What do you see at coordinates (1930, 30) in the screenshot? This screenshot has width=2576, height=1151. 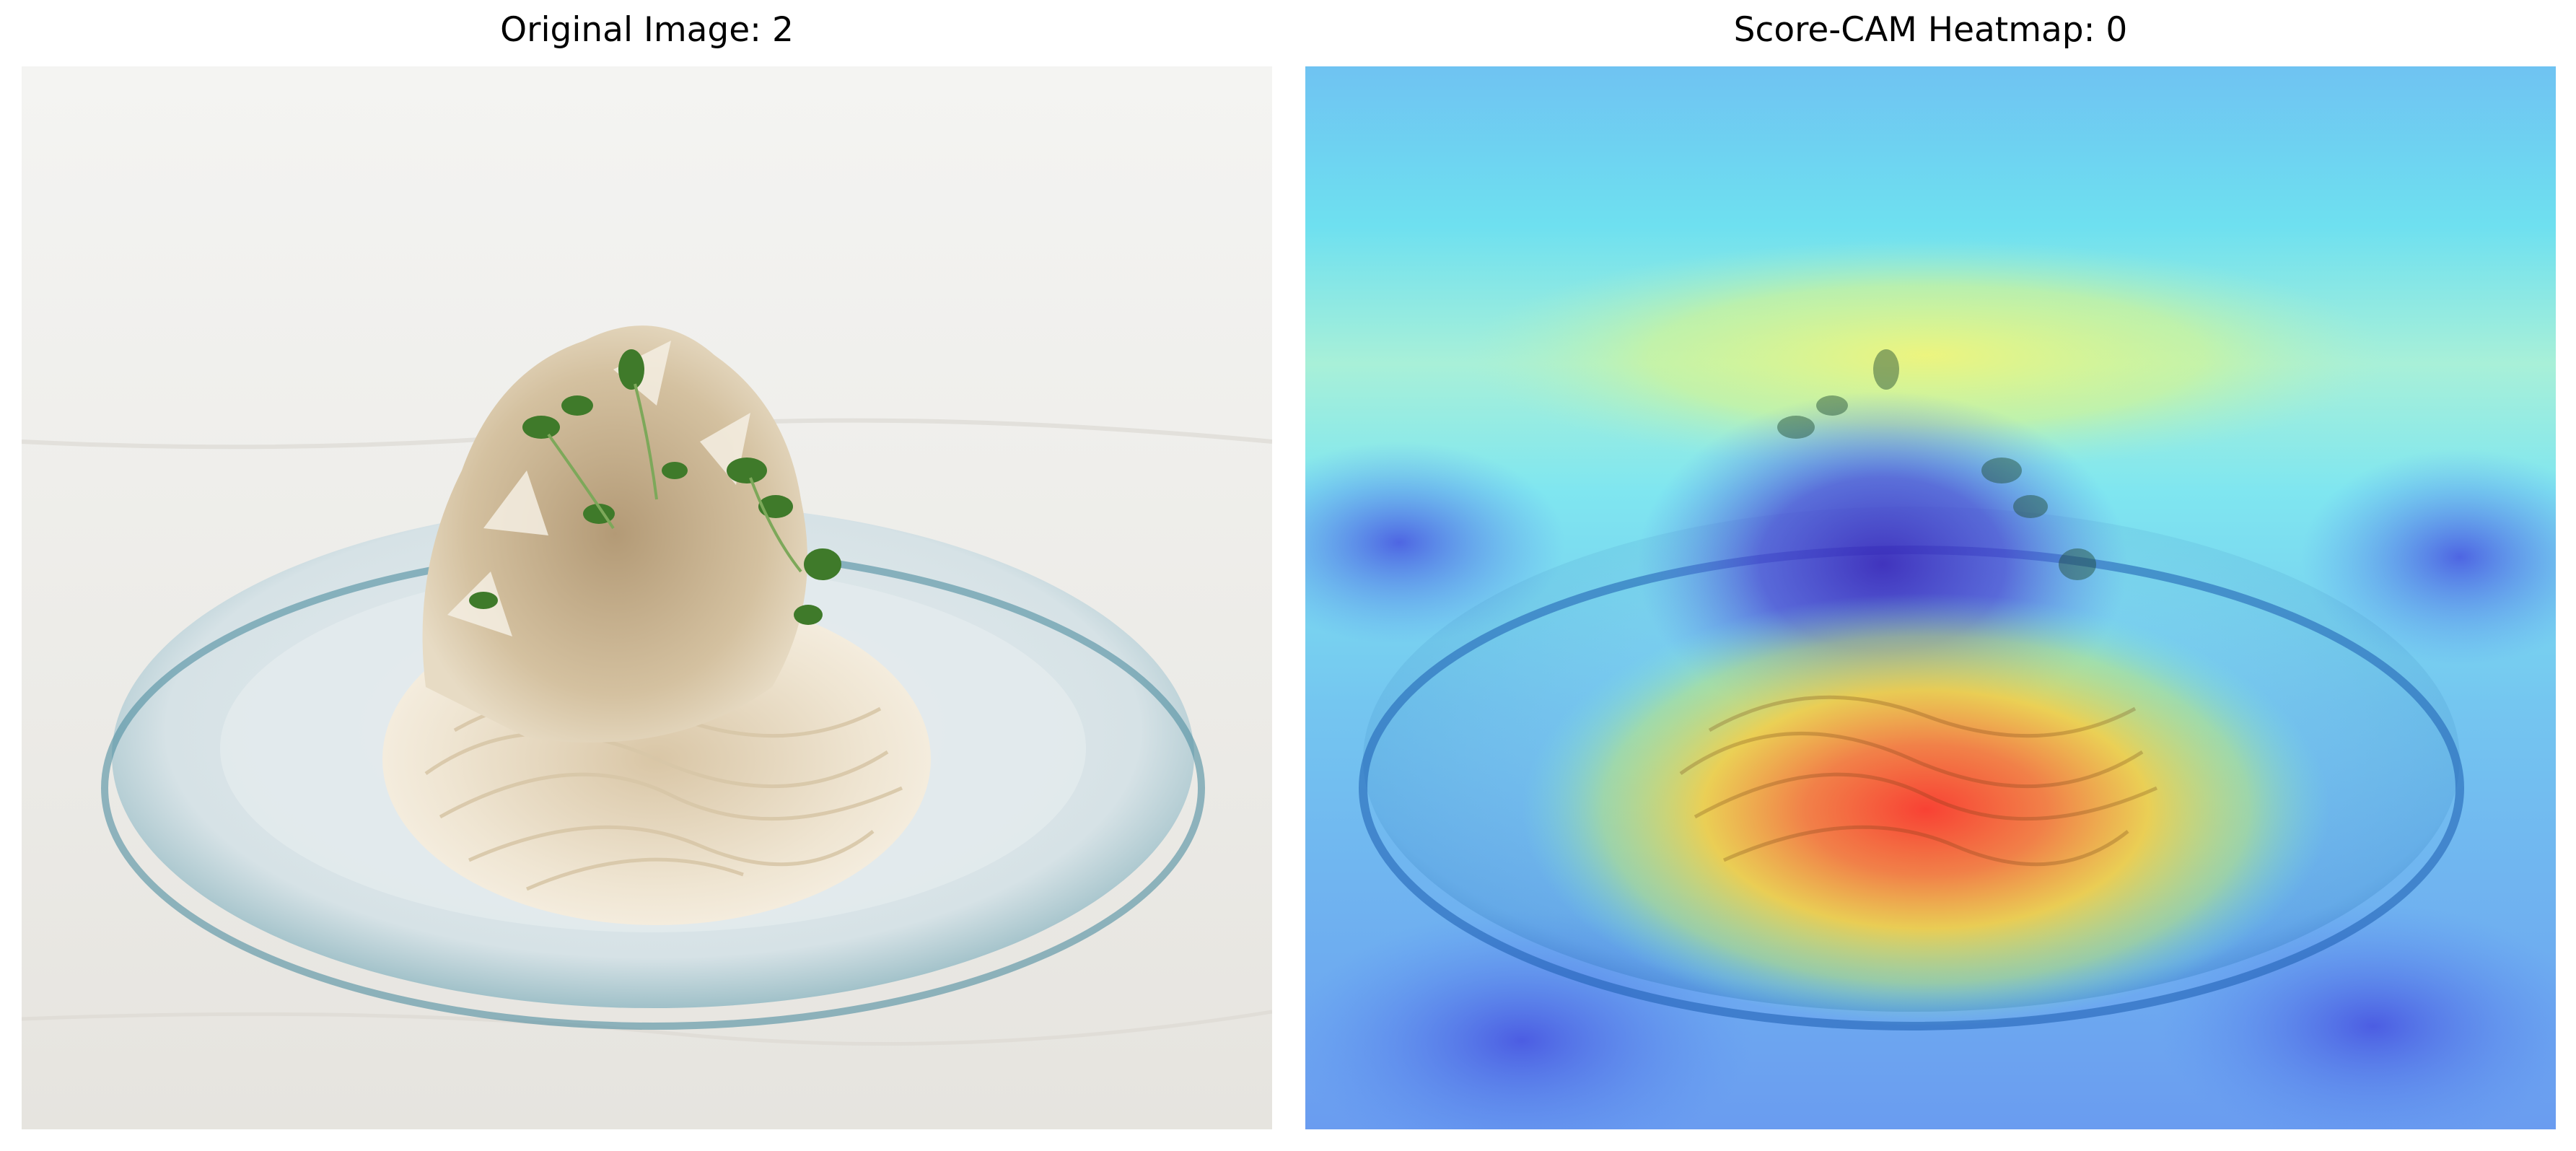 I see `heatmap-title: Score-CAM Heatmap: 0` at bounding box center [1930, 30].